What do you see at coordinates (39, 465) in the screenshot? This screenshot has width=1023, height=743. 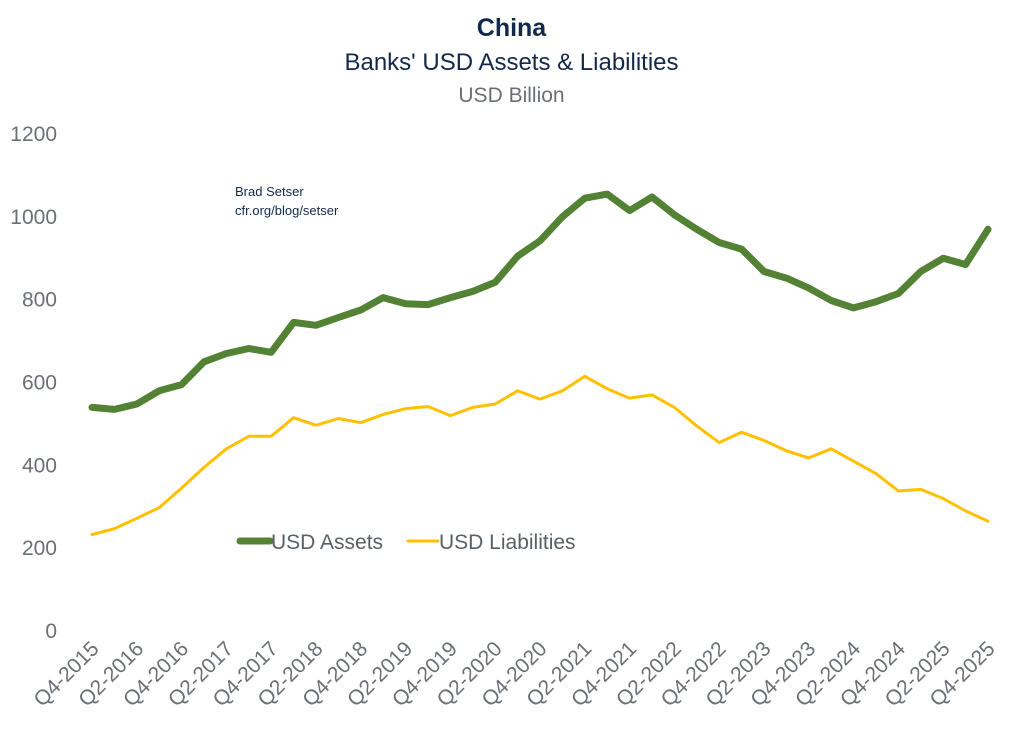 I see `y-tick-label: 400` at bounding box center [39, 465].